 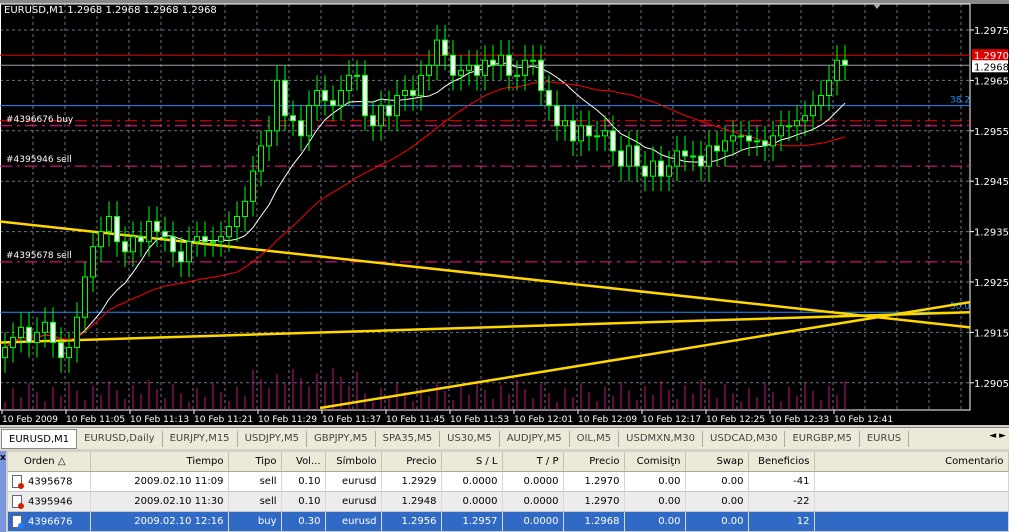 I want to click on y-tick-label: 1.2975, so click(x=991, y=31).